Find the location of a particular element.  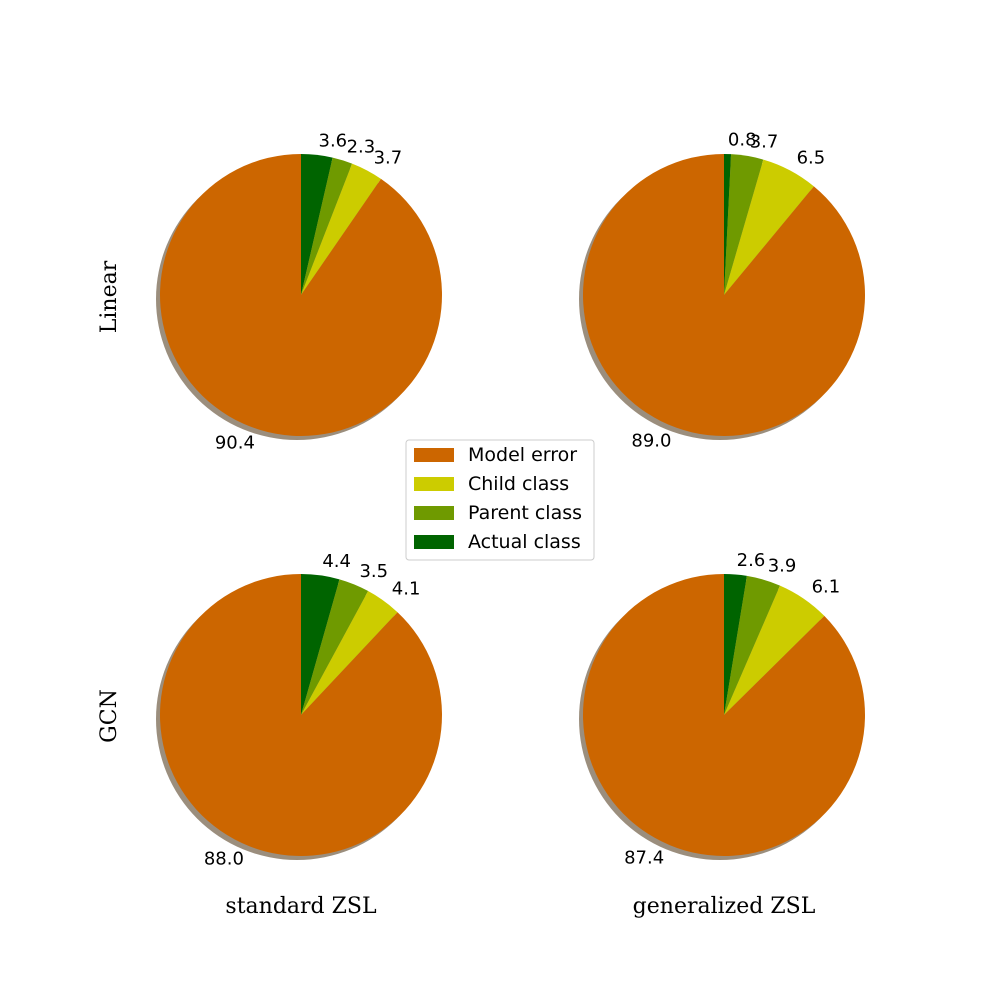

pie-linear-standard-zsl-label-actual-class: 3.6 is located at coordinates (333, 140).